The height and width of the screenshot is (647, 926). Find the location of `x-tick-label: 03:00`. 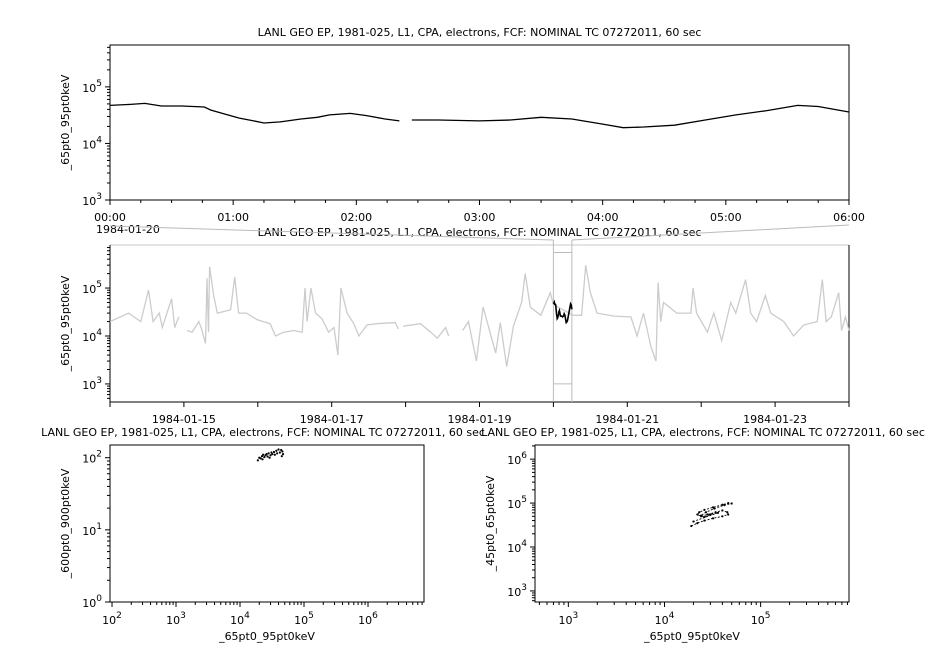

x-tick-label: 03:00 is located at coordinates (480, 217).